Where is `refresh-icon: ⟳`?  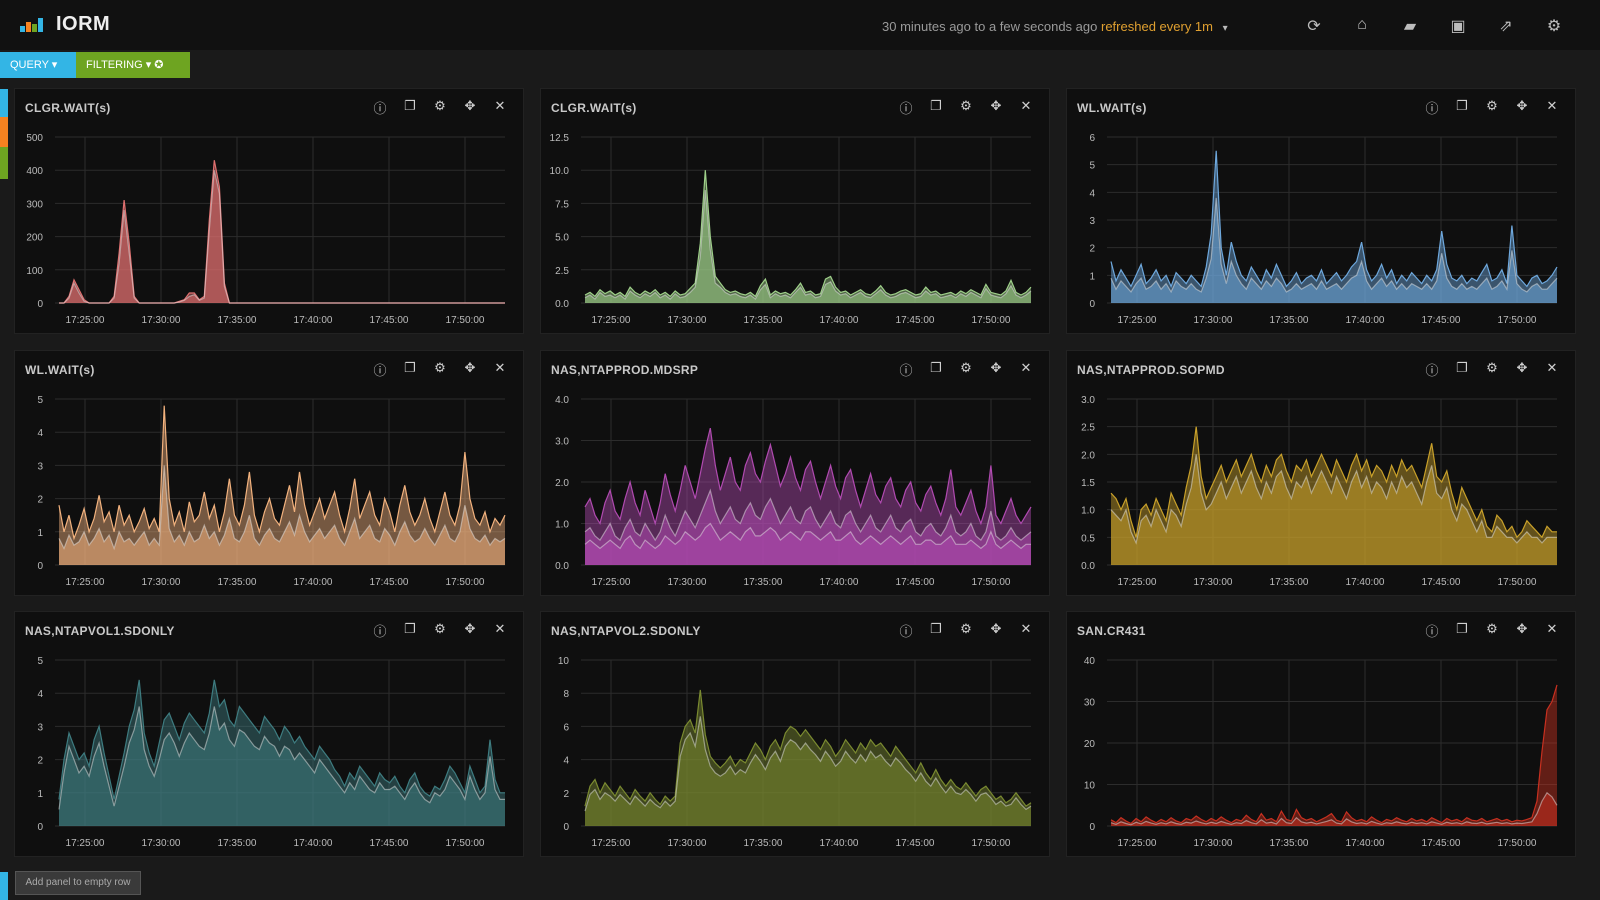 refresh-icon: ⟳ is located at coordinates (1314, 26).